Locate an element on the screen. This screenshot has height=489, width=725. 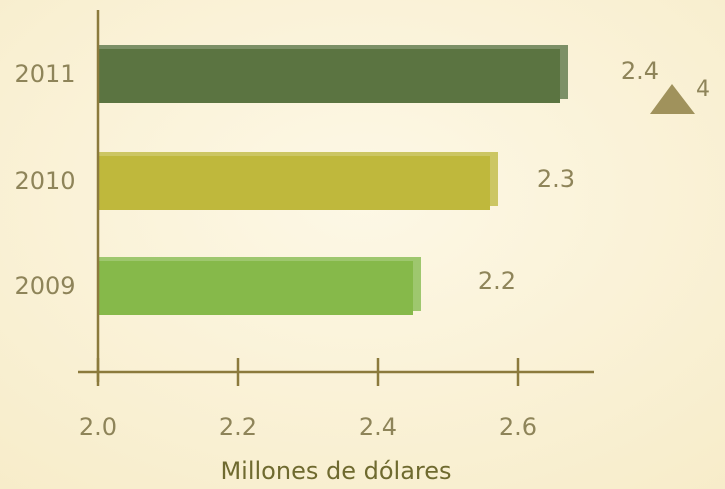
x-tick-label: 2.2 is located at coordinates (238, 427).